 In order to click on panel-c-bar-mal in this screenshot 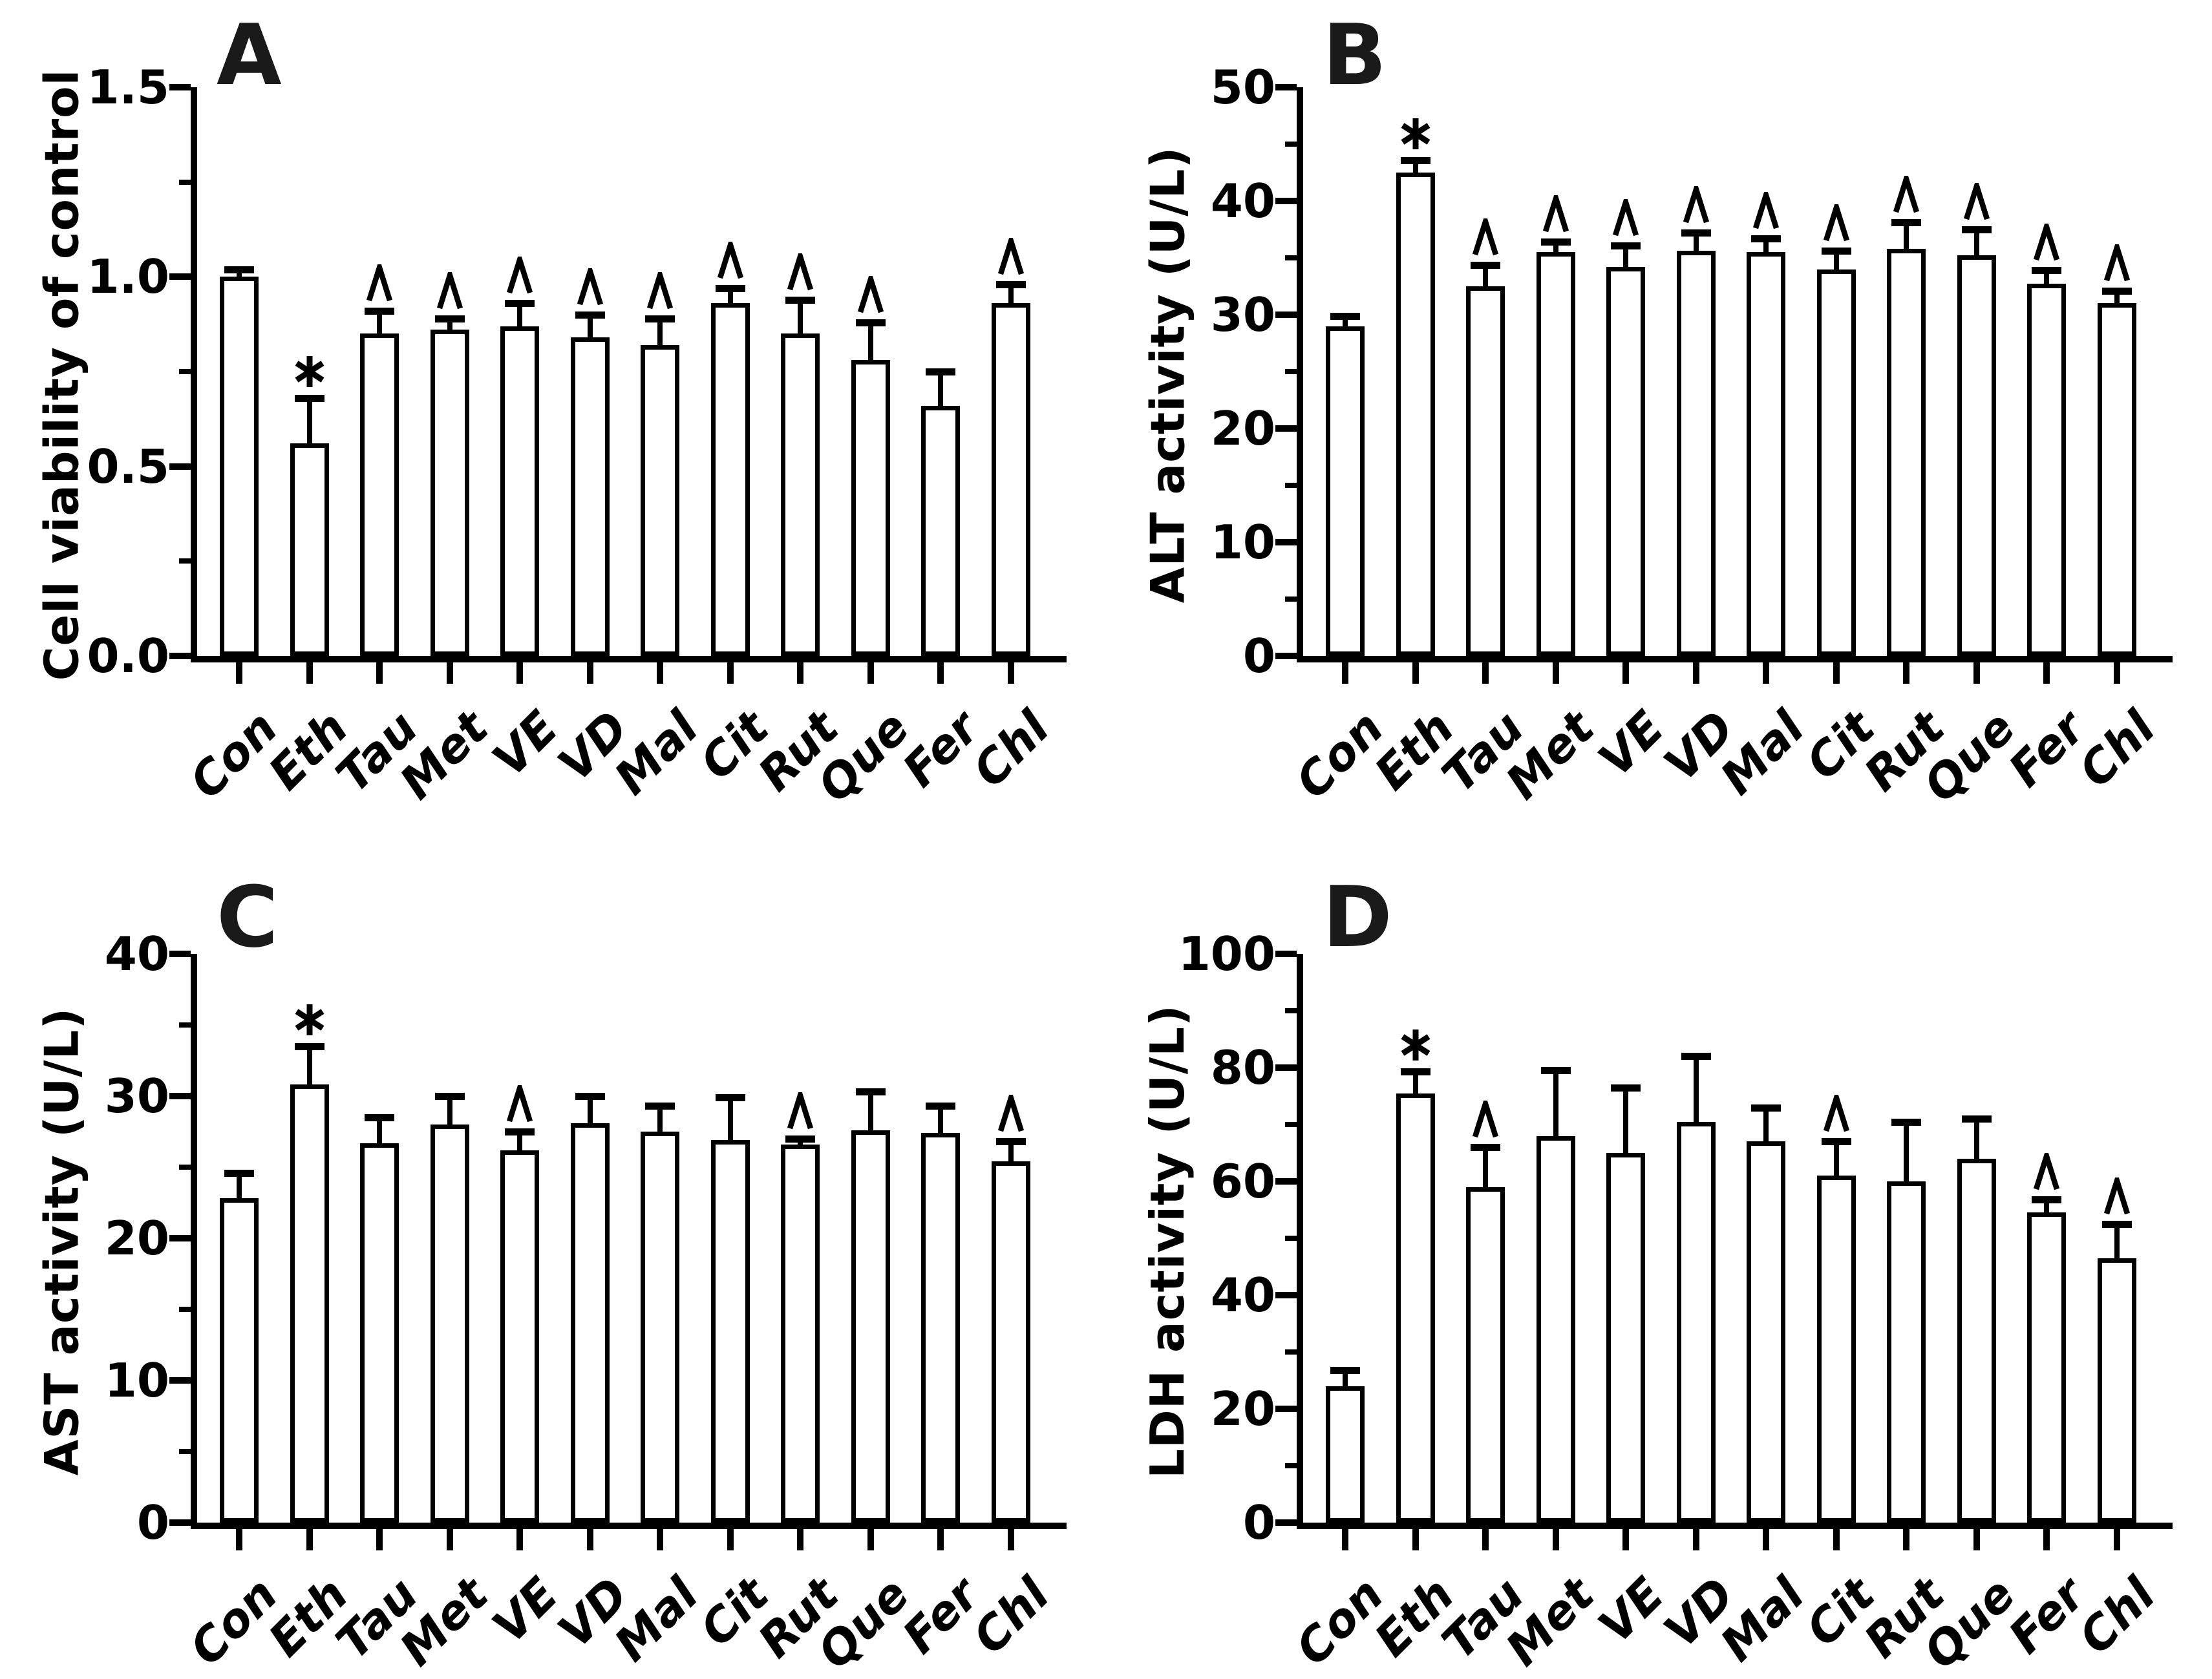, I will do `click(660, 1327)`.